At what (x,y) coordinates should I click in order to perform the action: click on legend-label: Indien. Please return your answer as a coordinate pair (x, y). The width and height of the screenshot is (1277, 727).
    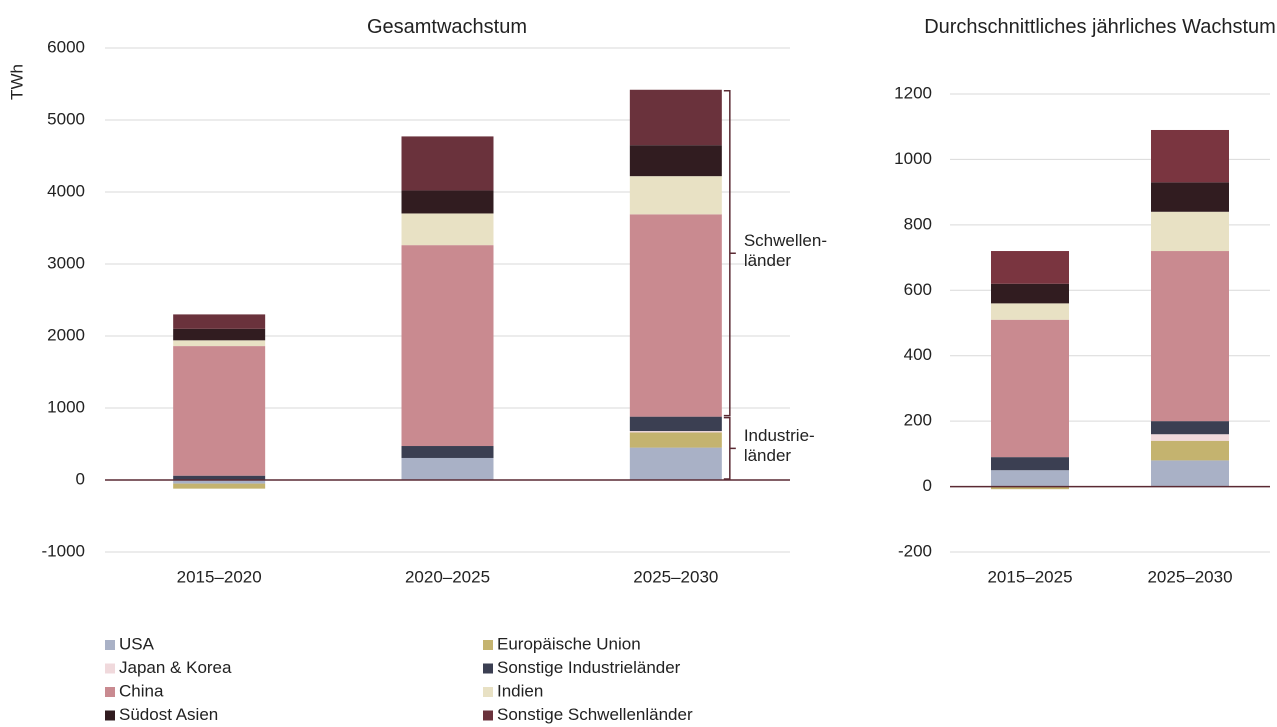
    Looking at the image, I should click on (520, 690).